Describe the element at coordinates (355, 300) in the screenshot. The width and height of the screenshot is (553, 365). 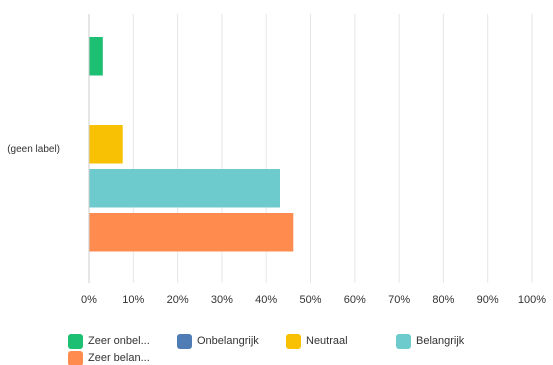
I see `x-tick-label: 60%` at that location.